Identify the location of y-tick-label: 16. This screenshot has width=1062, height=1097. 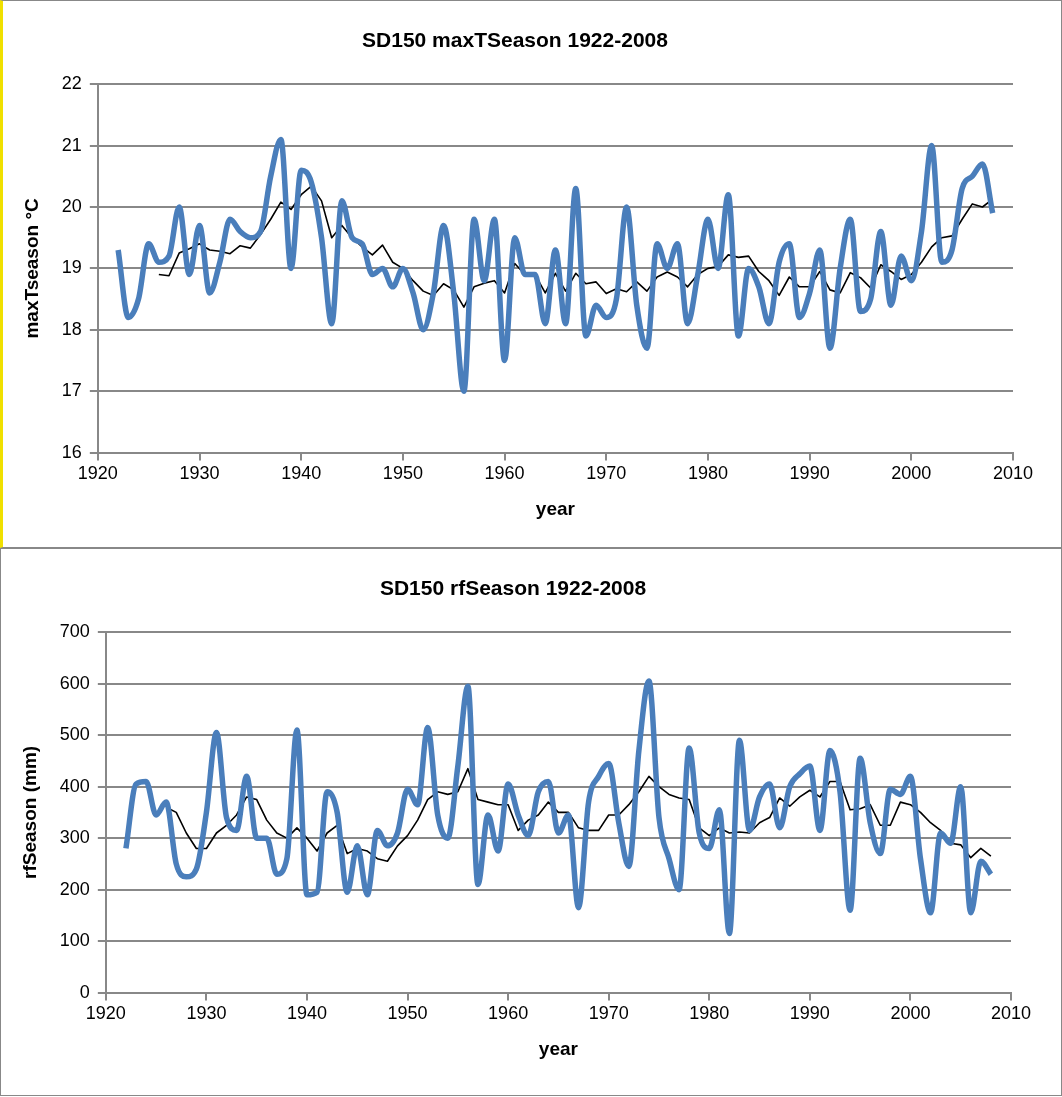
(71, 451).